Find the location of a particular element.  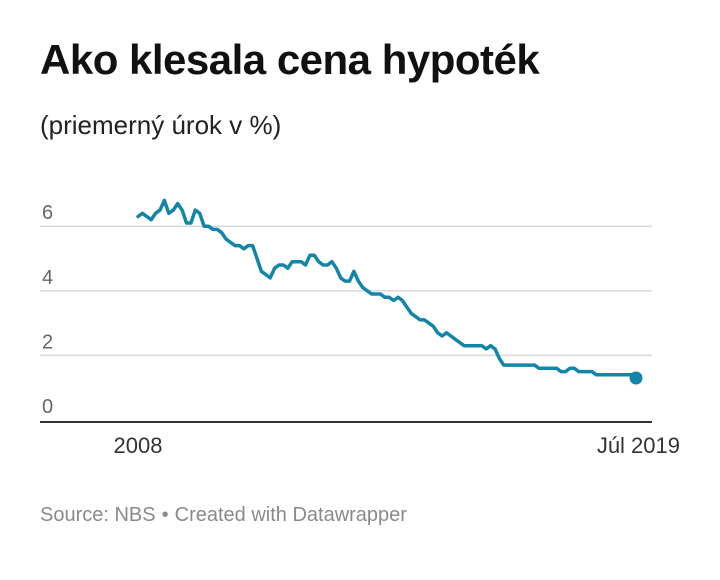

x-tick-labels: 2008 Júl 2019 is located at coordinates (397, 445).